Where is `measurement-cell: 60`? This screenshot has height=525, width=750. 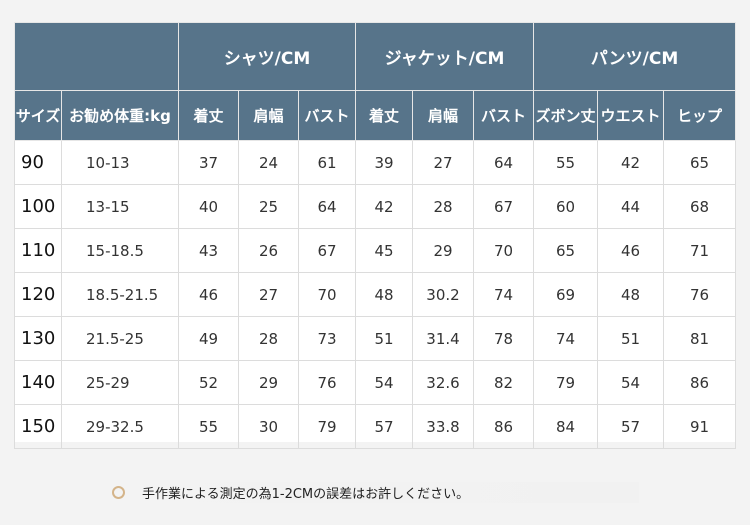
measurement-cell: 60 is located at coordinates (566, 206).